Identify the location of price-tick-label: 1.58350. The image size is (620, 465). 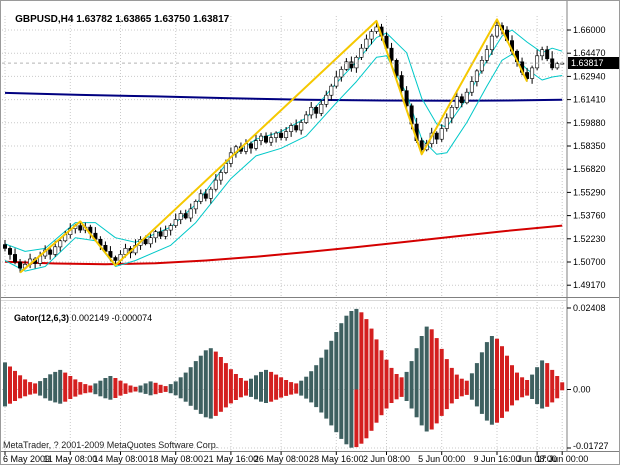
(589, 146).